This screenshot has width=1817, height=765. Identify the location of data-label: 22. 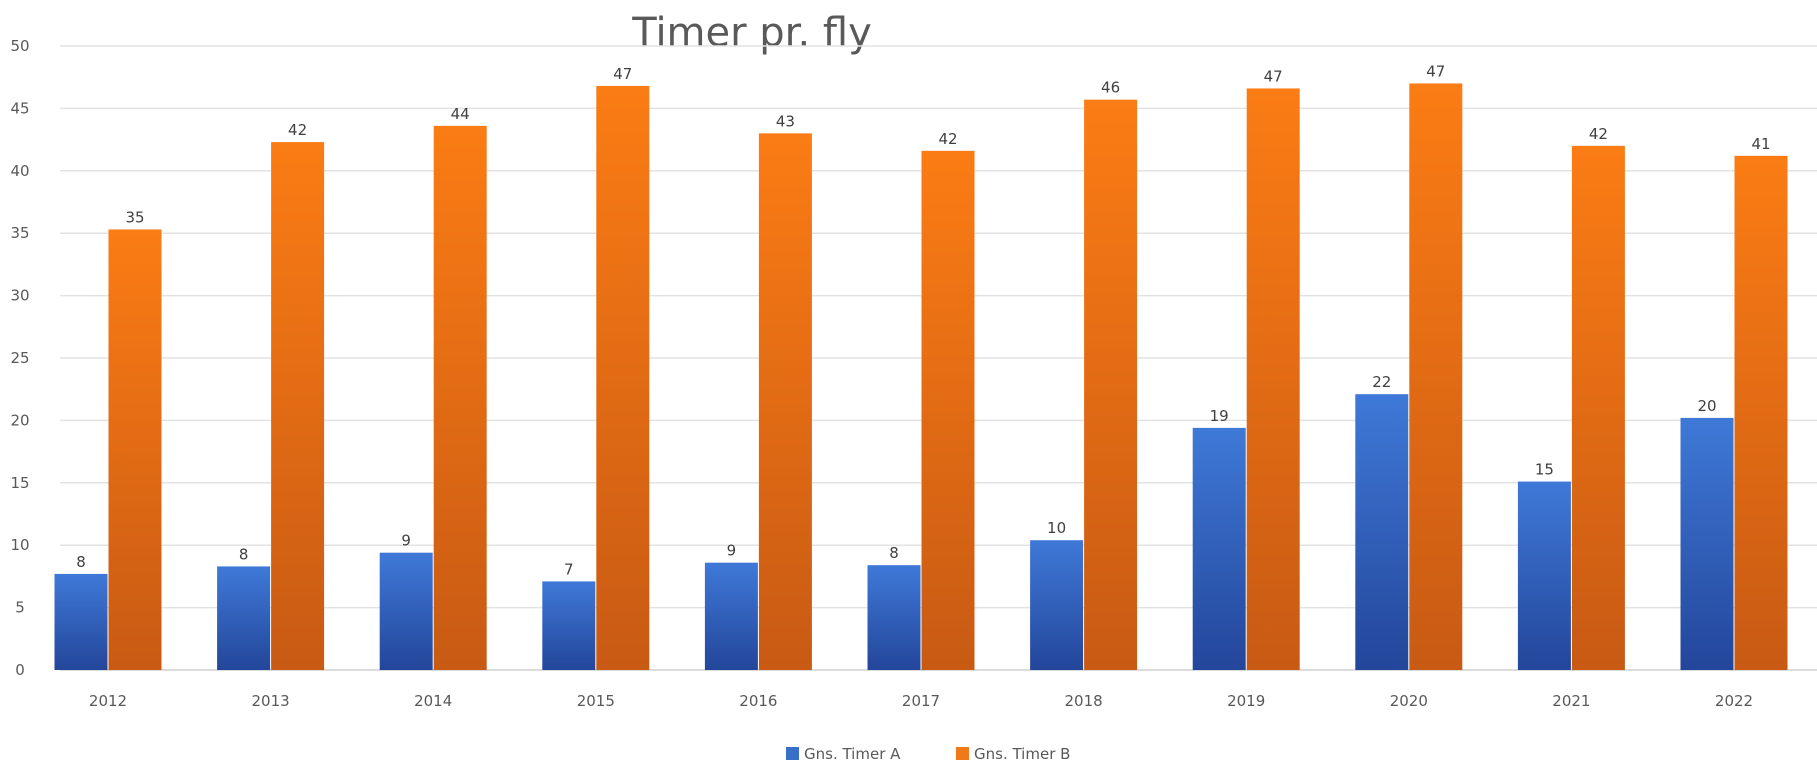
(1381, 382).